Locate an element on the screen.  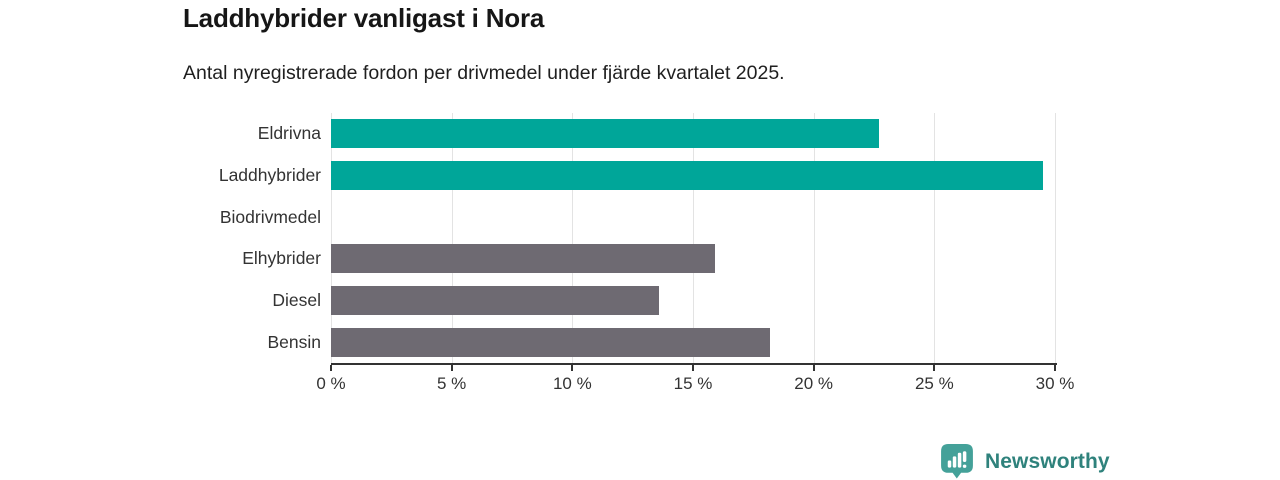
x-axis-line is located at coordinates (694, 364).